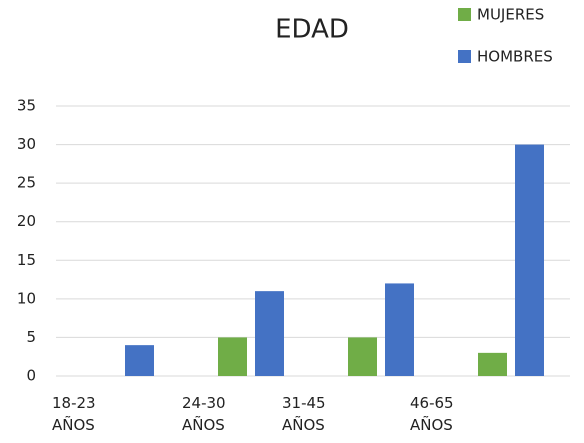 This screenshot has height=443, width=584. I want to click on y-tick-label: 5, so click(31, 337).